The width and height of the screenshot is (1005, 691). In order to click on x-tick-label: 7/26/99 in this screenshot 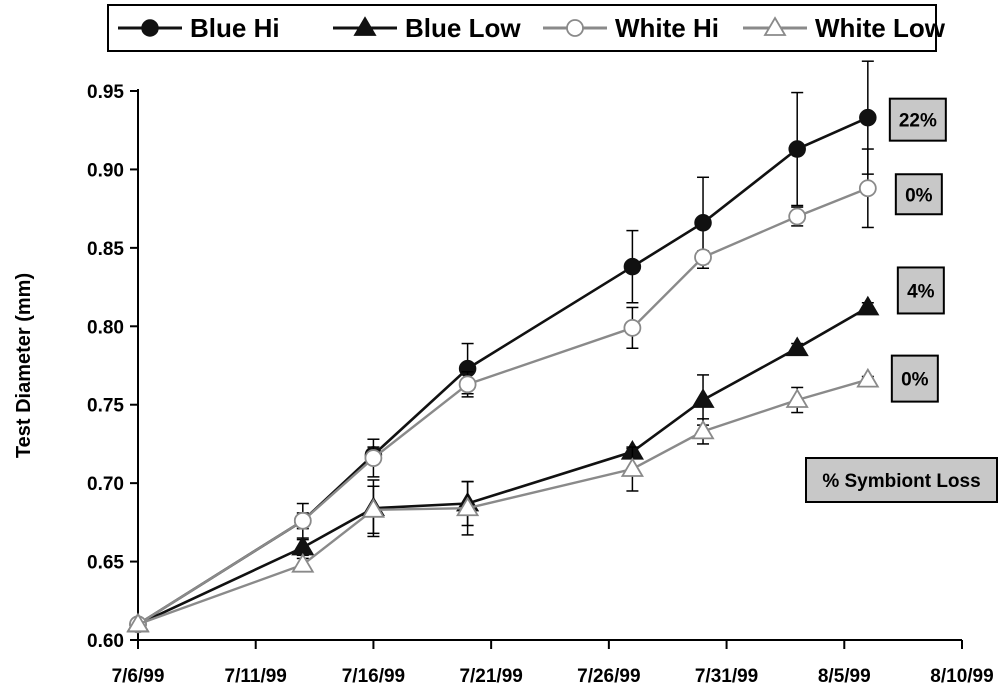, I will do `click(608, 676)`.